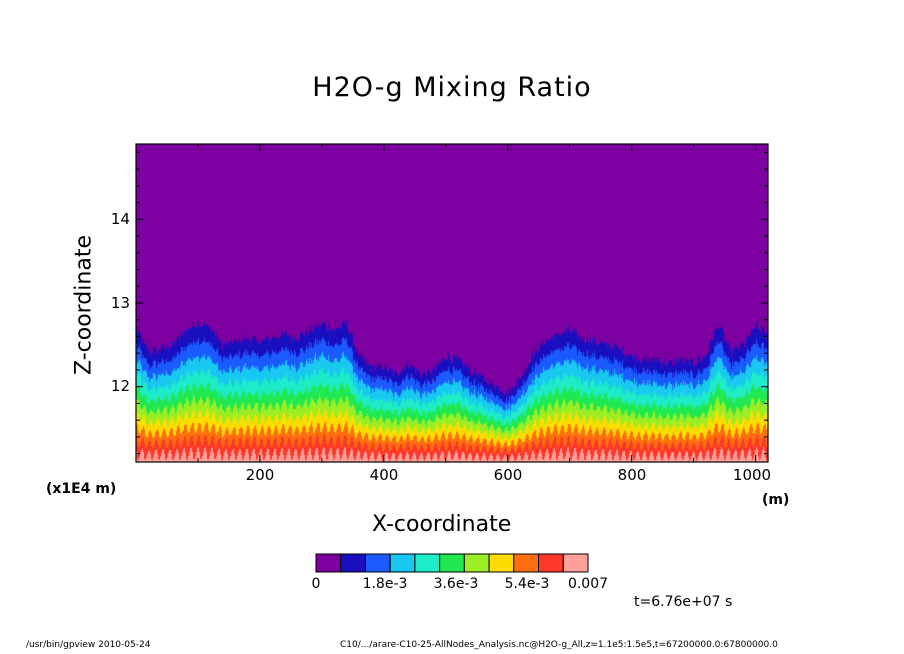 This screenshot has height=654, width=904. I want to click on x-tick-label: 400, so click(384, 475).